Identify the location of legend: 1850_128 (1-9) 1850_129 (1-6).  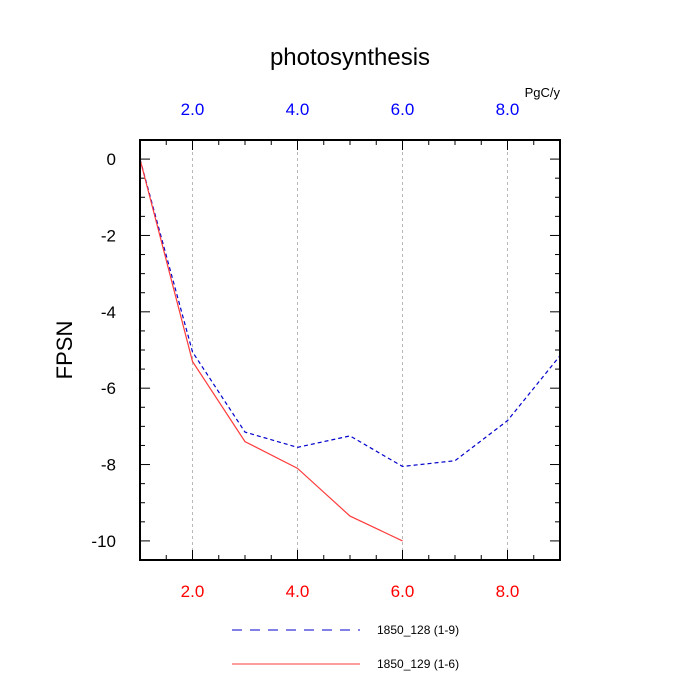
(345, 647).